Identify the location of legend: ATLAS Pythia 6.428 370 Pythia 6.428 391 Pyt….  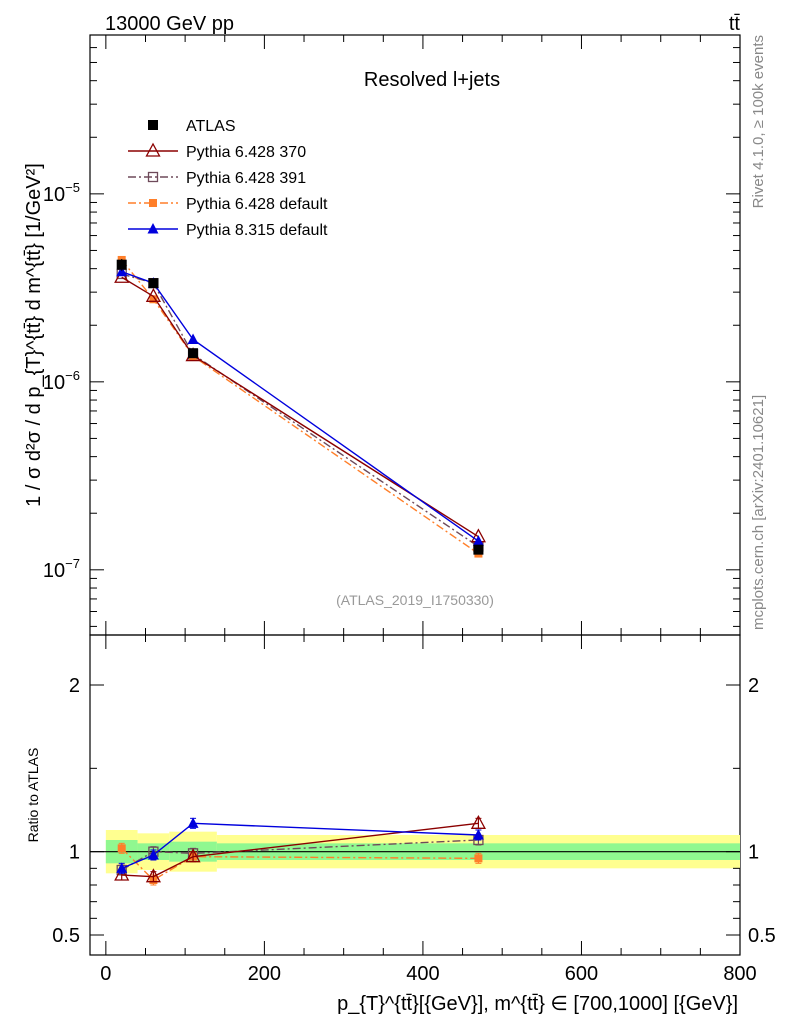
(228, 178).